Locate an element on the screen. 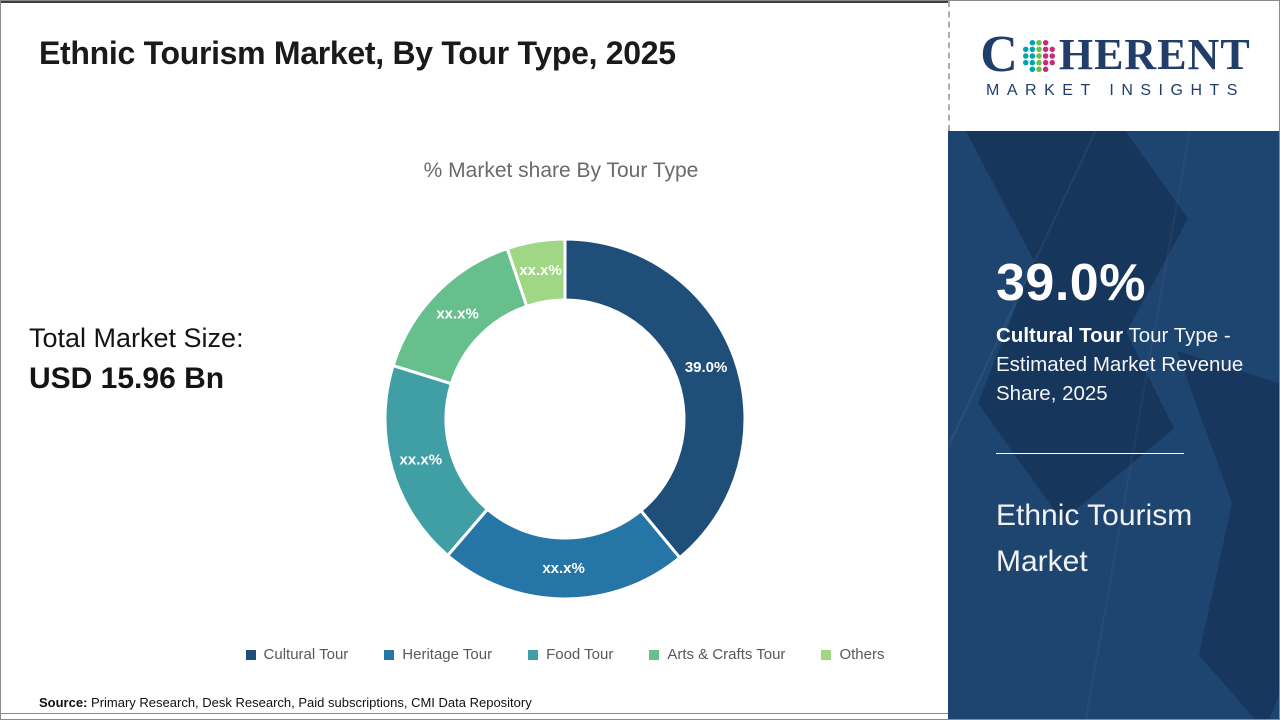  donut-chart: 39.0% xx.x% xx.x% xx.x% xx.x% is located at coordinates (565, 419).